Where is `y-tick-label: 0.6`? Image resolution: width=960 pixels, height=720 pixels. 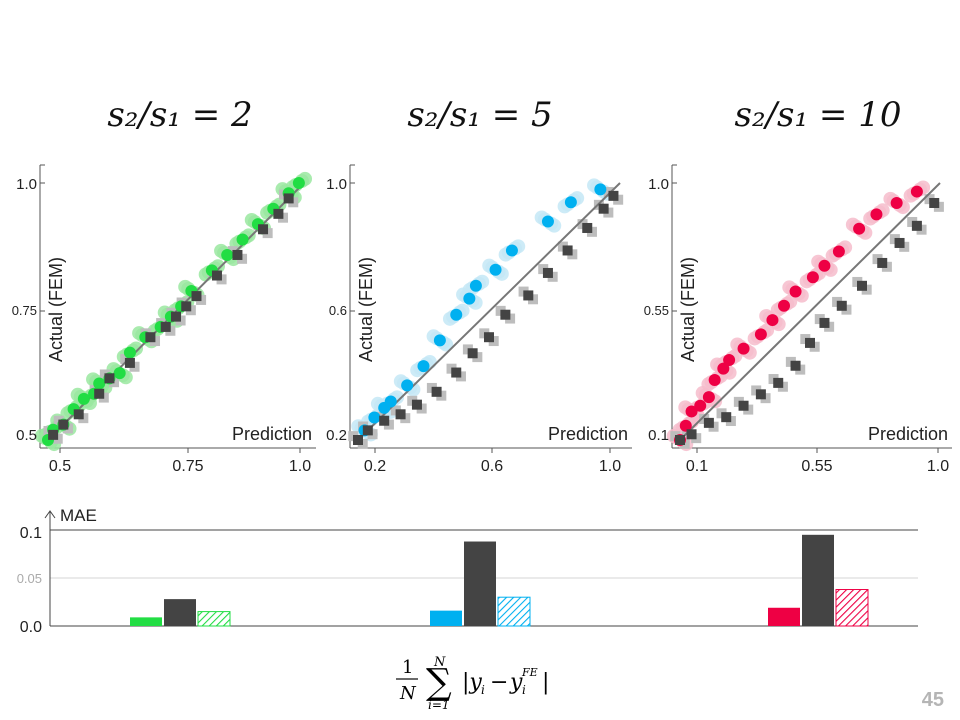 y-tick-label: 0.6 is located at coordinates (338, 310).